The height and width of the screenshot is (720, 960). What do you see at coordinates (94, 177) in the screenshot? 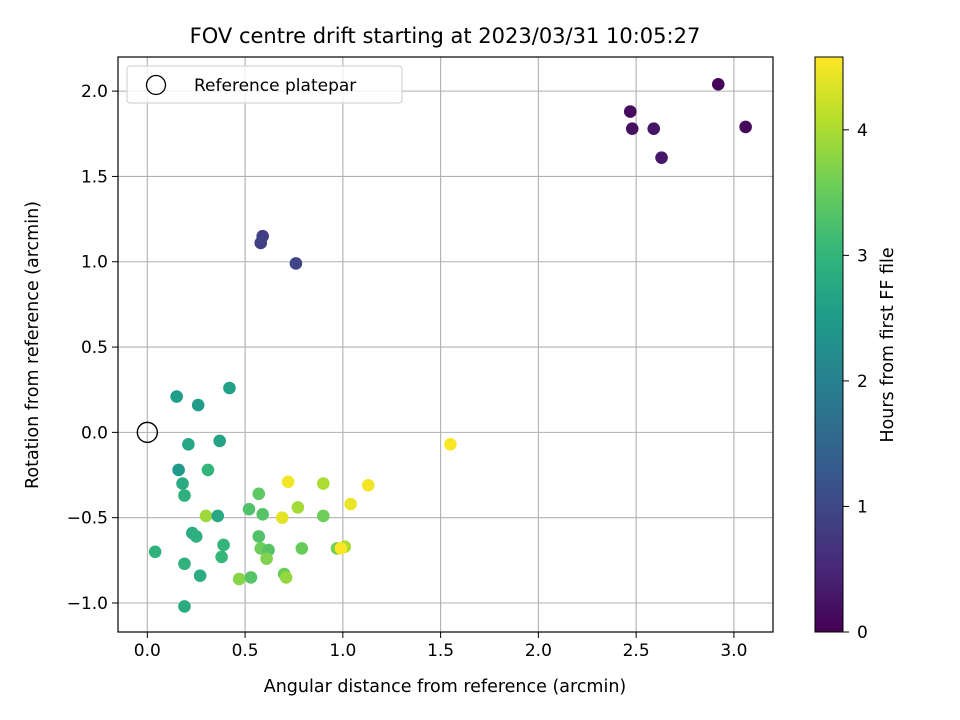
I see `y-tick-label: 1.5` at bounding box center [94, 177].